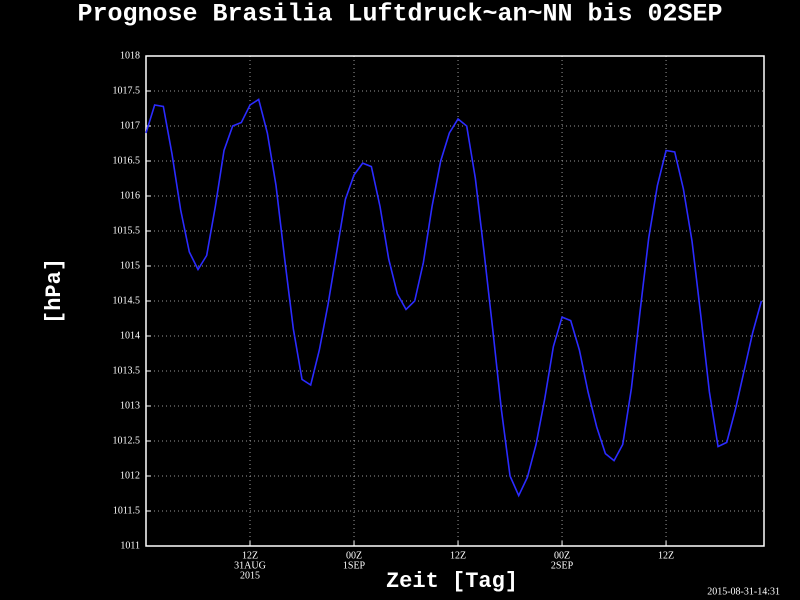 Image resolution: width=800 pixels, height=600 pixels. I want to click on y-tick-label: 1016.5, so click(127, 160).